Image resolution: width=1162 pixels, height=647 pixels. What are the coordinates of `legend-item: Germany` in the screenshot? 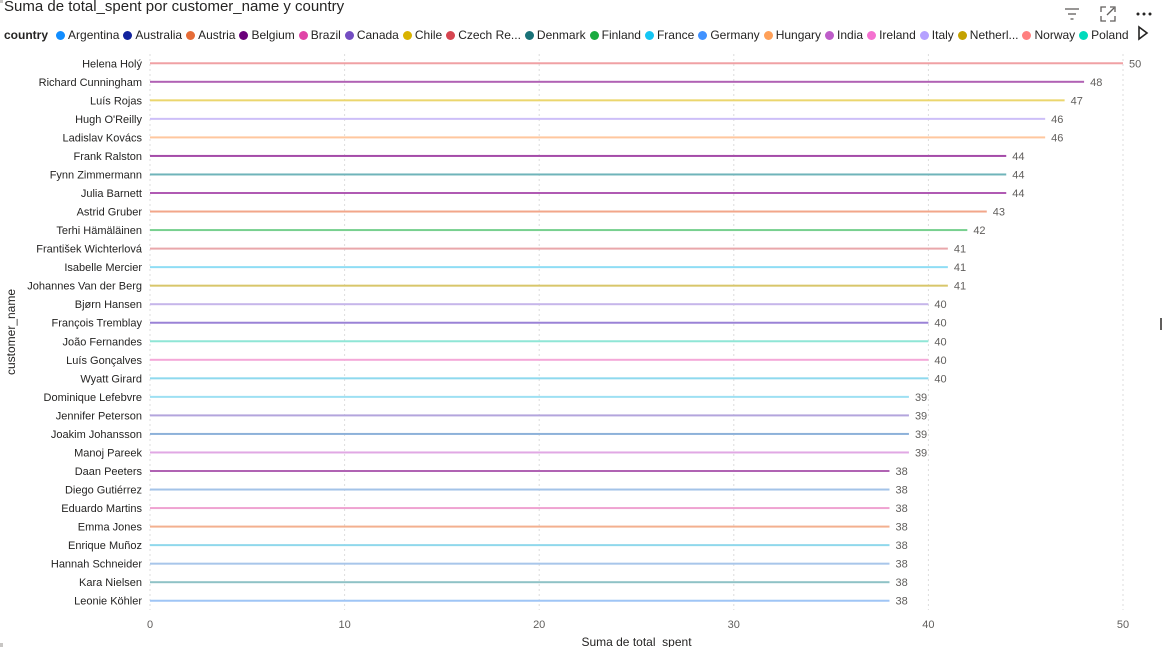 It's located at (729, 35).